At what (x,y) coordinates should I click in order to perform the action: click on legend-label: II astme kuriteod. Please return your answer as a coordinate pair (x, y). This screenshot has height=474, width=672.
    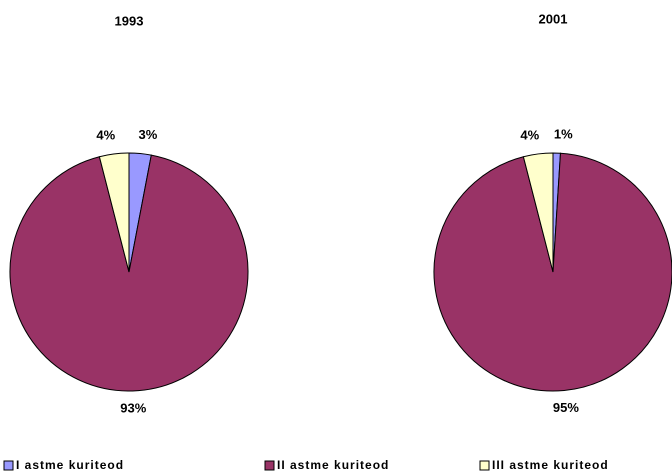
    Looking at the image, I should click on (333, 465).